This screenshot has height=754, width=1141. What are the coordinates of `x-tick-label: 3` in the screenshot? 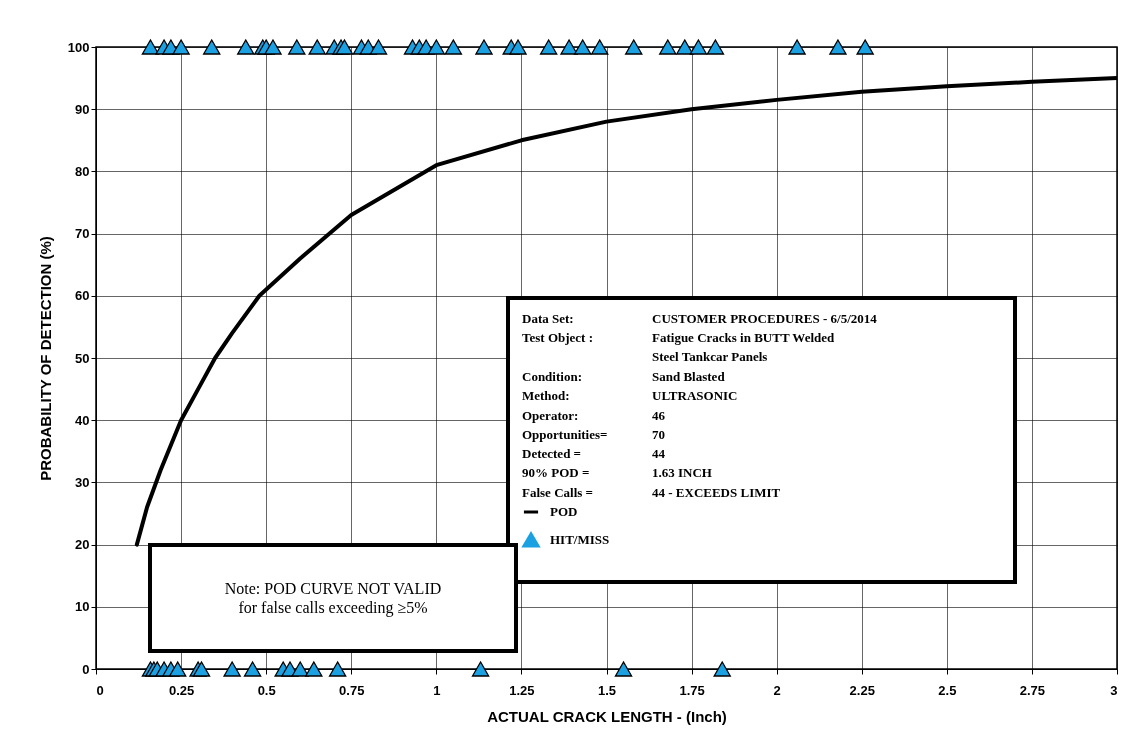 It's located at (1114, 690).